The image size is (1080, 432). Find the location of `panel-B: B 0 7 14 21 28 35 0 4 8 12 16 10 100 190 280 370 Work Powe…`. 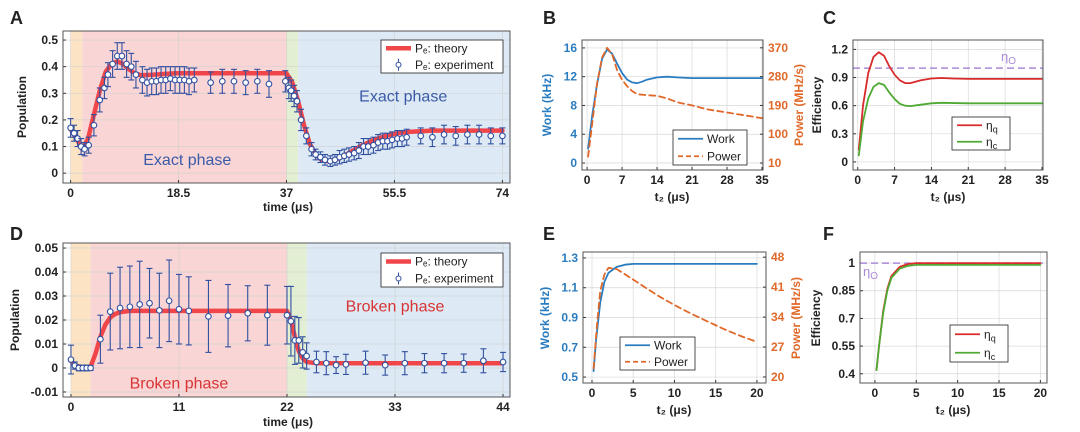

panel-B: B 0 7 14 21 28 35 0 4 8 12 16 10 100 190 280 370 Work Powe… is located at coordinates (673, 106).